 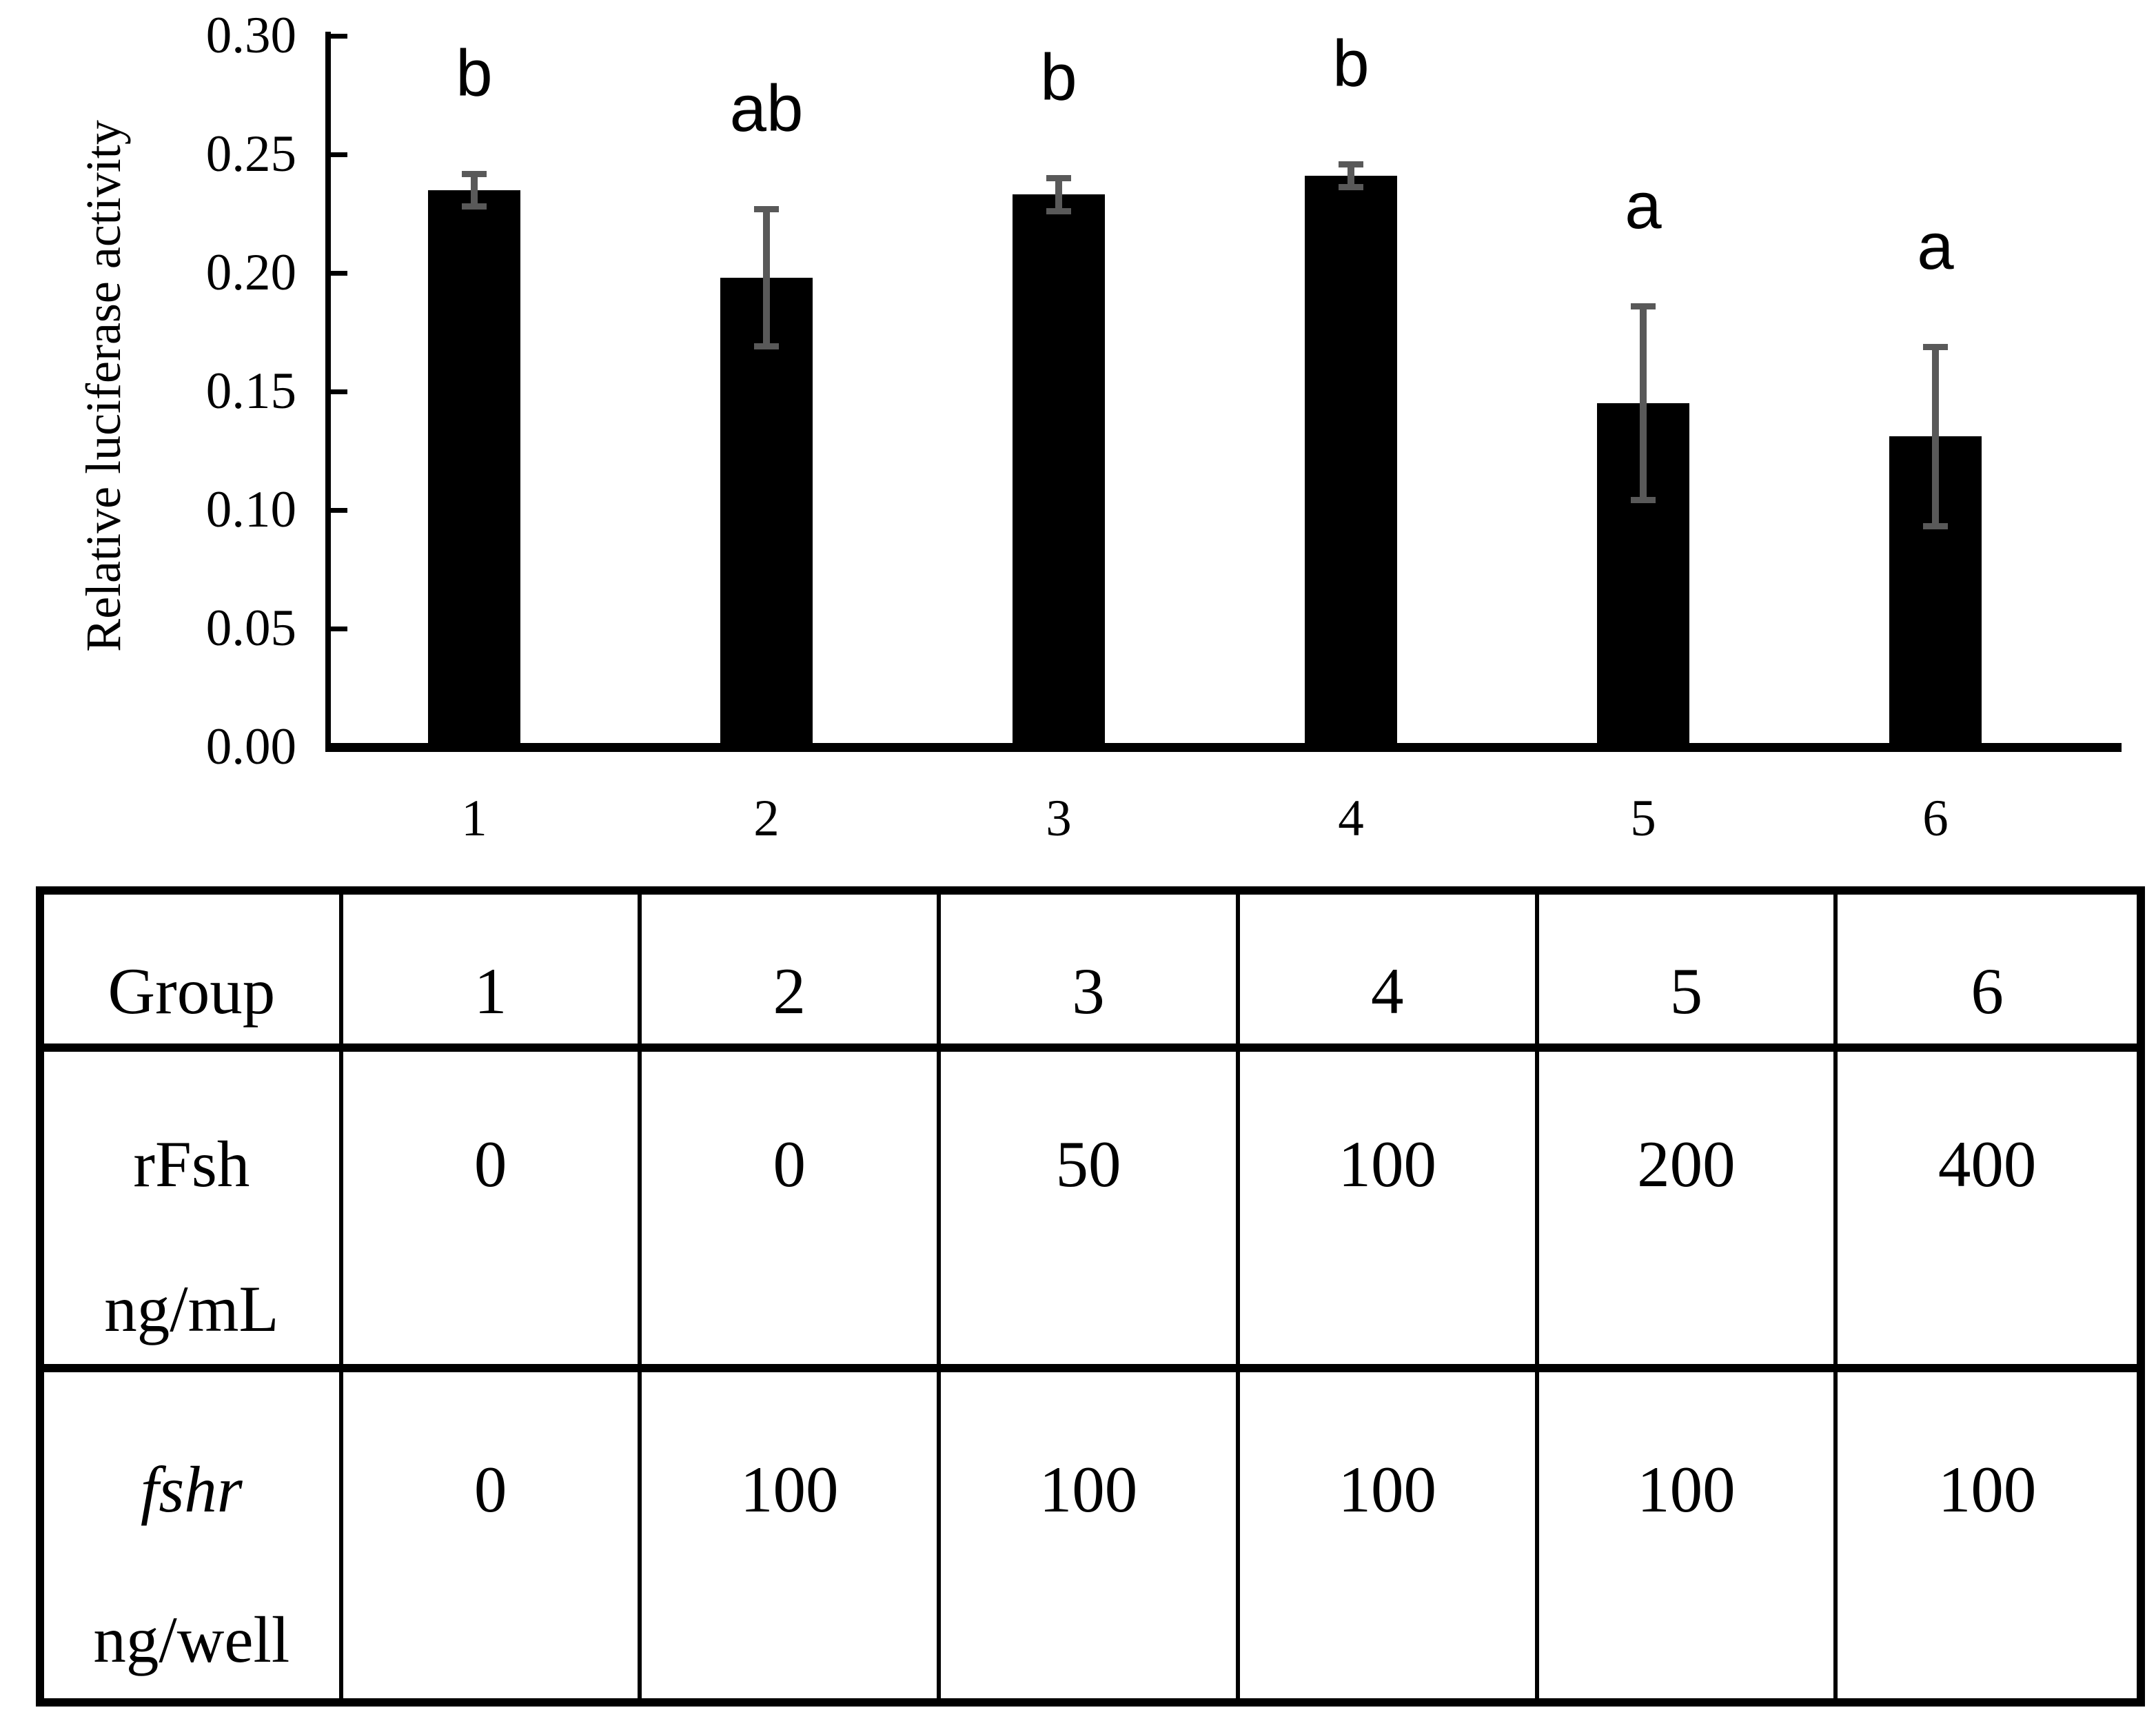 What do you see at coordinates (1988, 1212) in the screenshot?
I see `table-value-cell: 400` at bounding box center [1988, 1212].